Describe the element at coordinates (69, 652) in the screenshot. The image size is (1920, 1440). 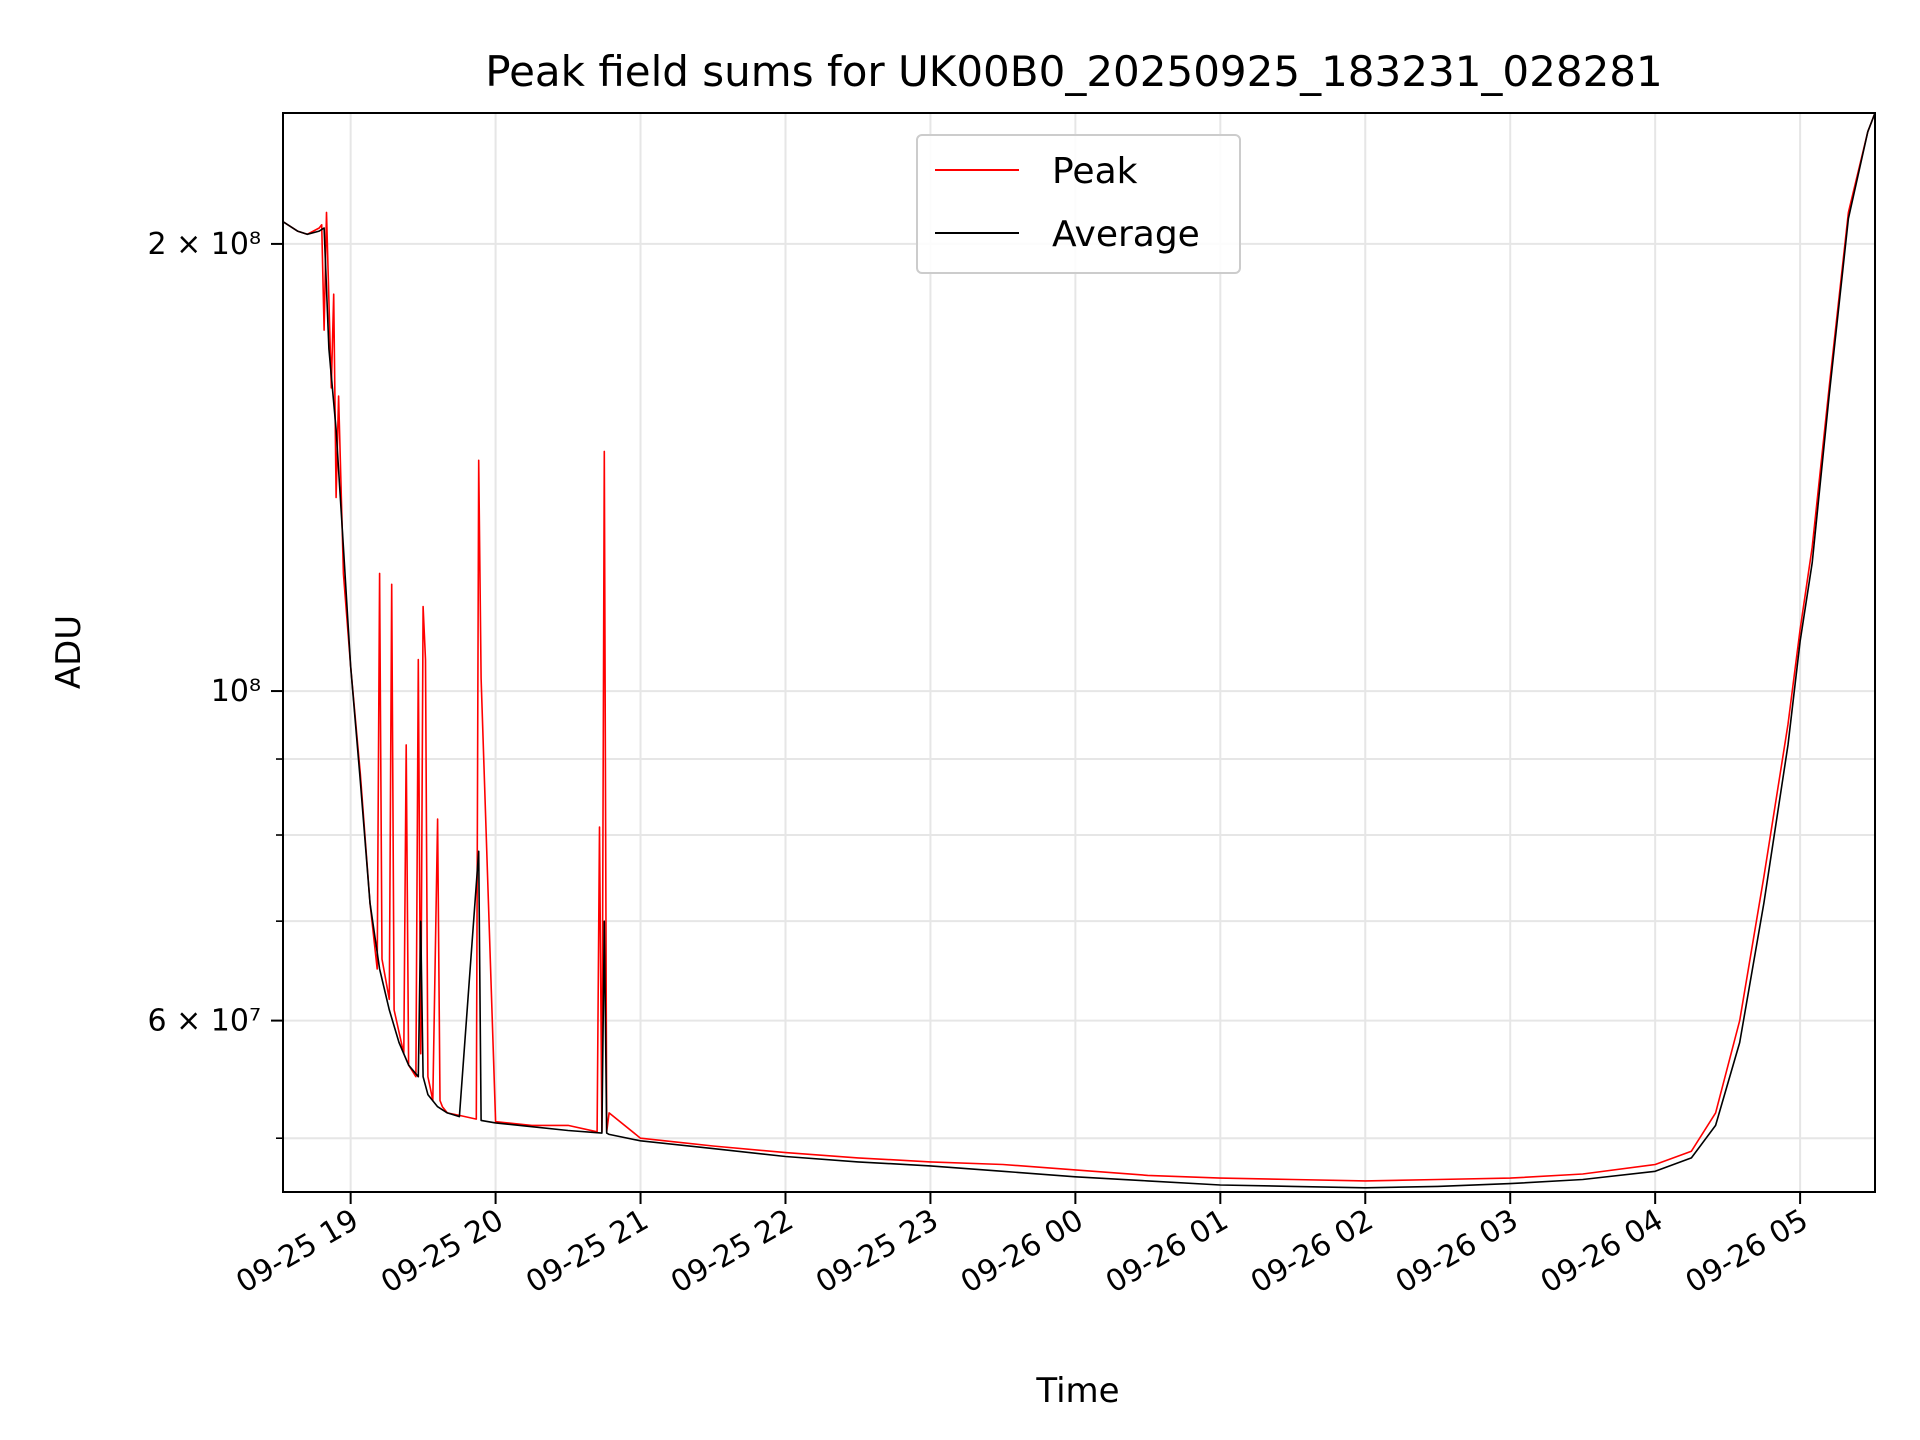
I see `y-axis-label: ADU` at that location.